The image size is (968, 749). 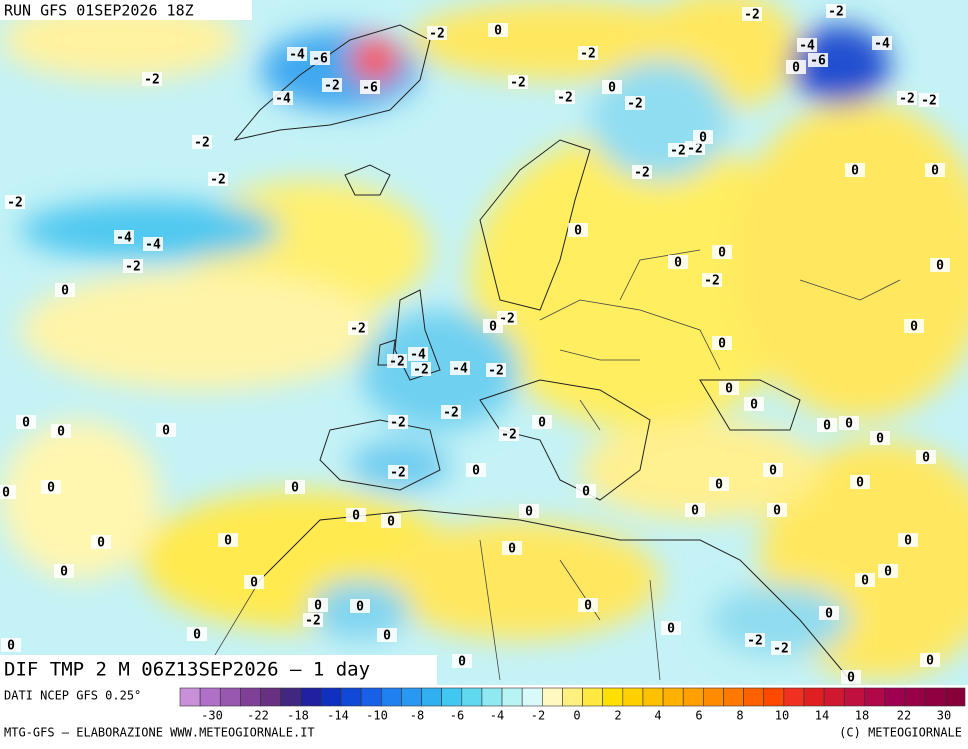 I want to click on map-title: DIF TMP 2 M 06Z13SEP2026 — 1 day, so click(x=187, y=670).